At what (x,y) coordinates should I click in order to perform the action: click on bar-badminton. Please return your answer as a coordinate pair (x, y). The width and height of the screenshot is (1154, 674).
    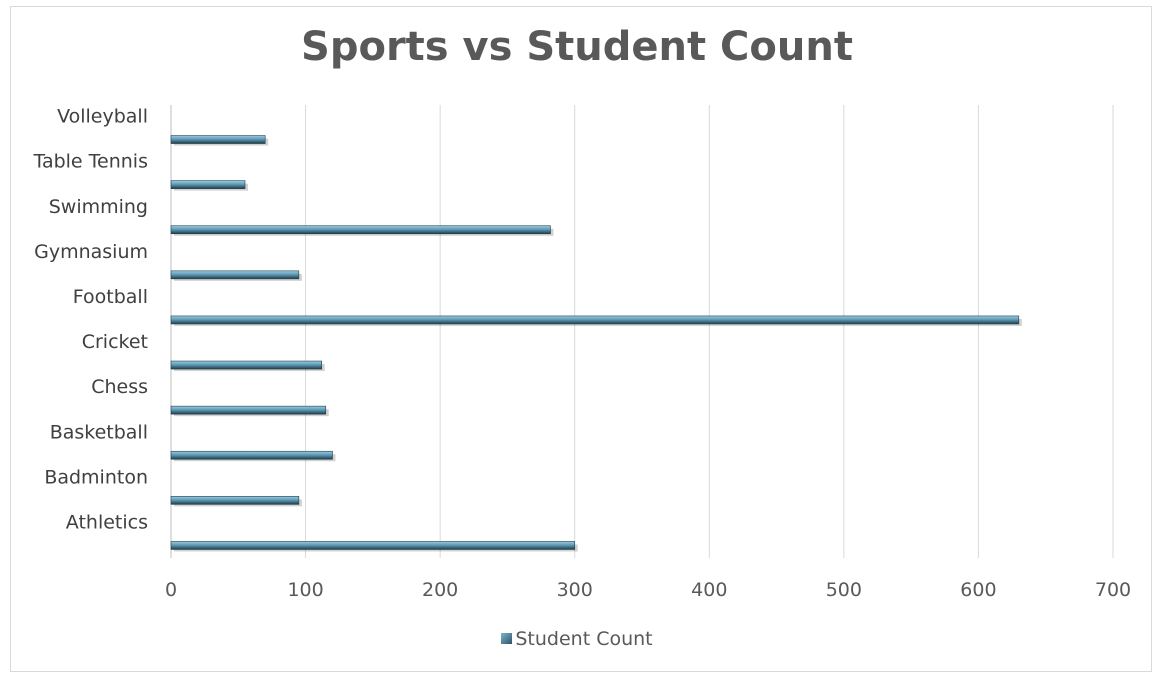
    Looking at the image, I should click on (235, 500).